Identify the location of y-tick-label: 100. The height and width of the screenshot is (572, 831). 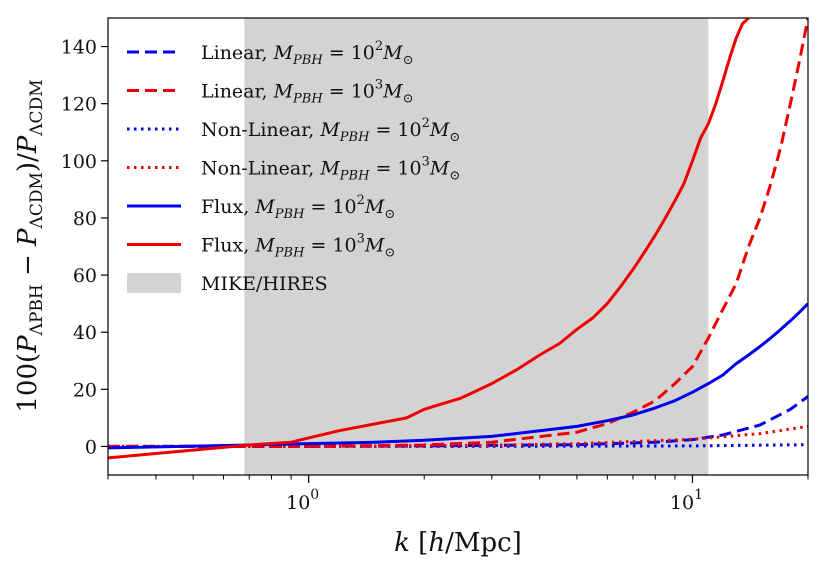
(79, 162).